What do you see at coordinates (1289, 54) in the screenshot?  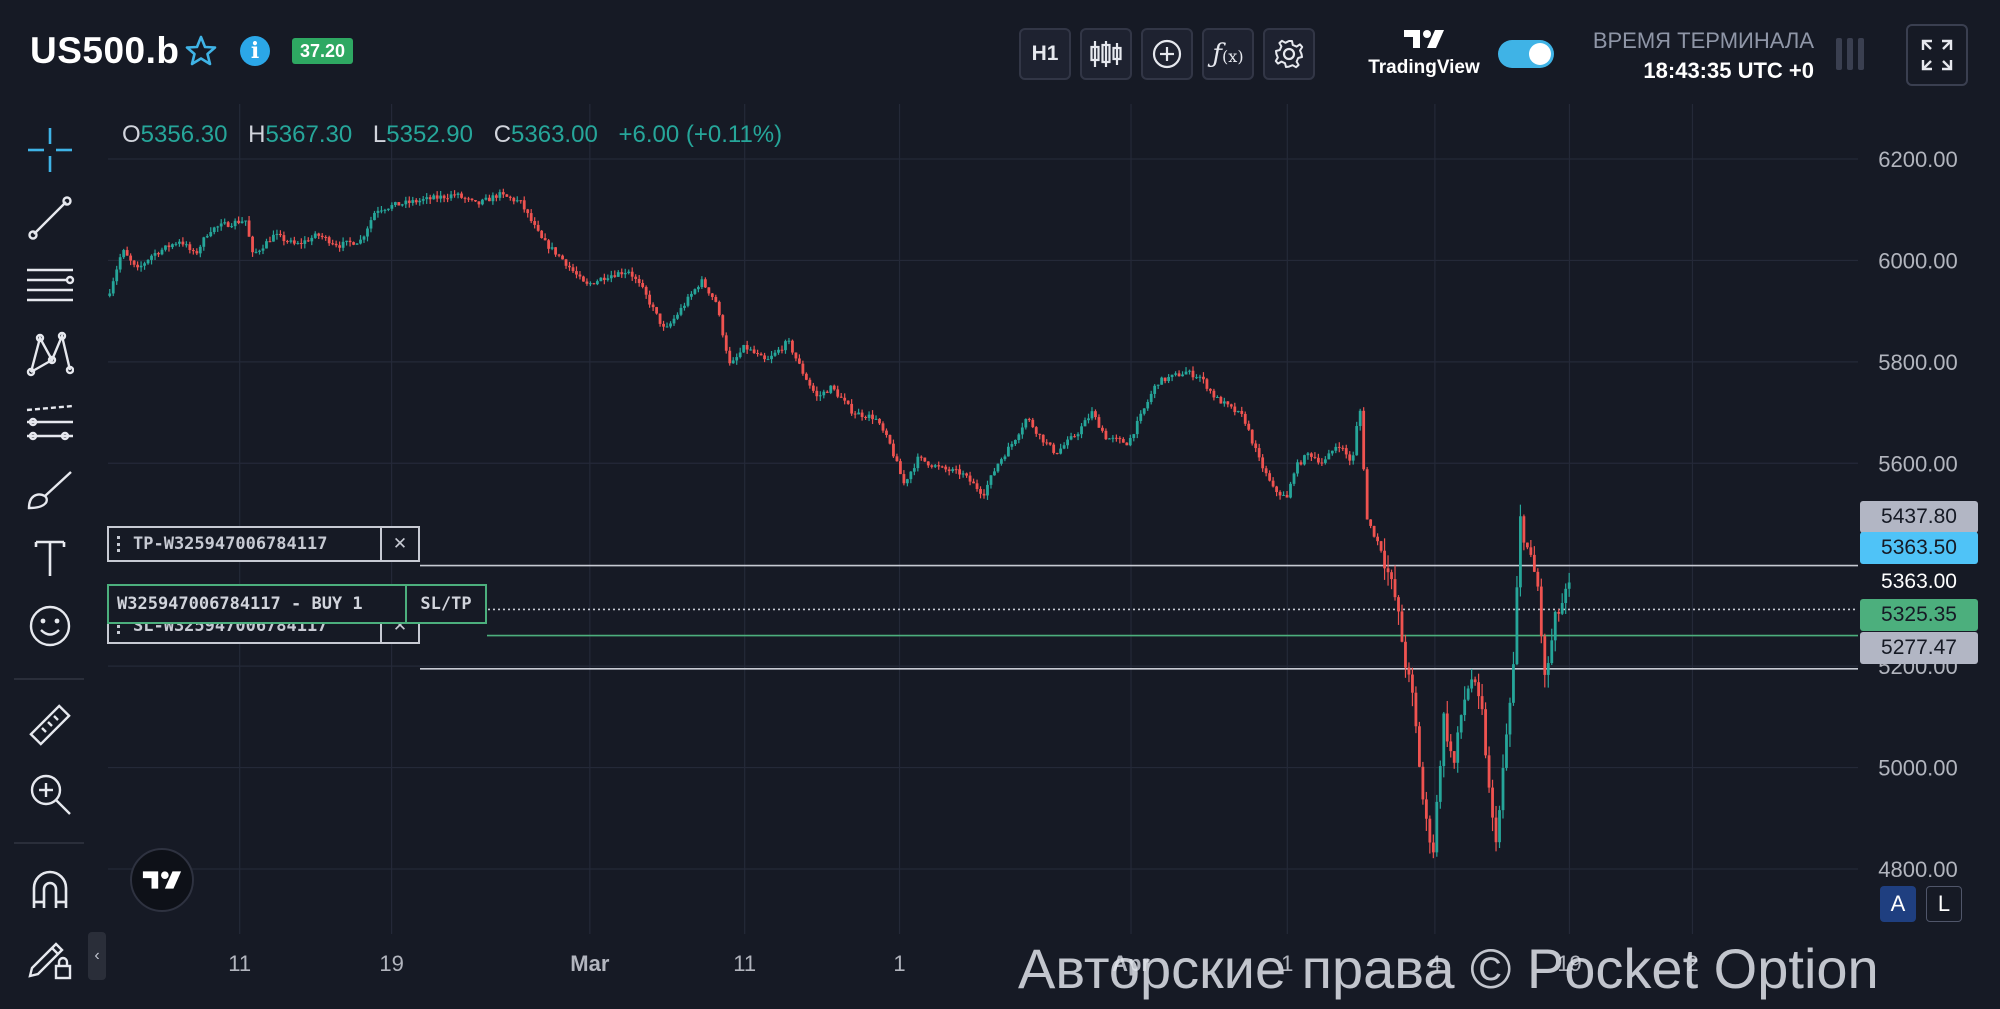 I see `settings-button` at bounding box center [1289, 54].